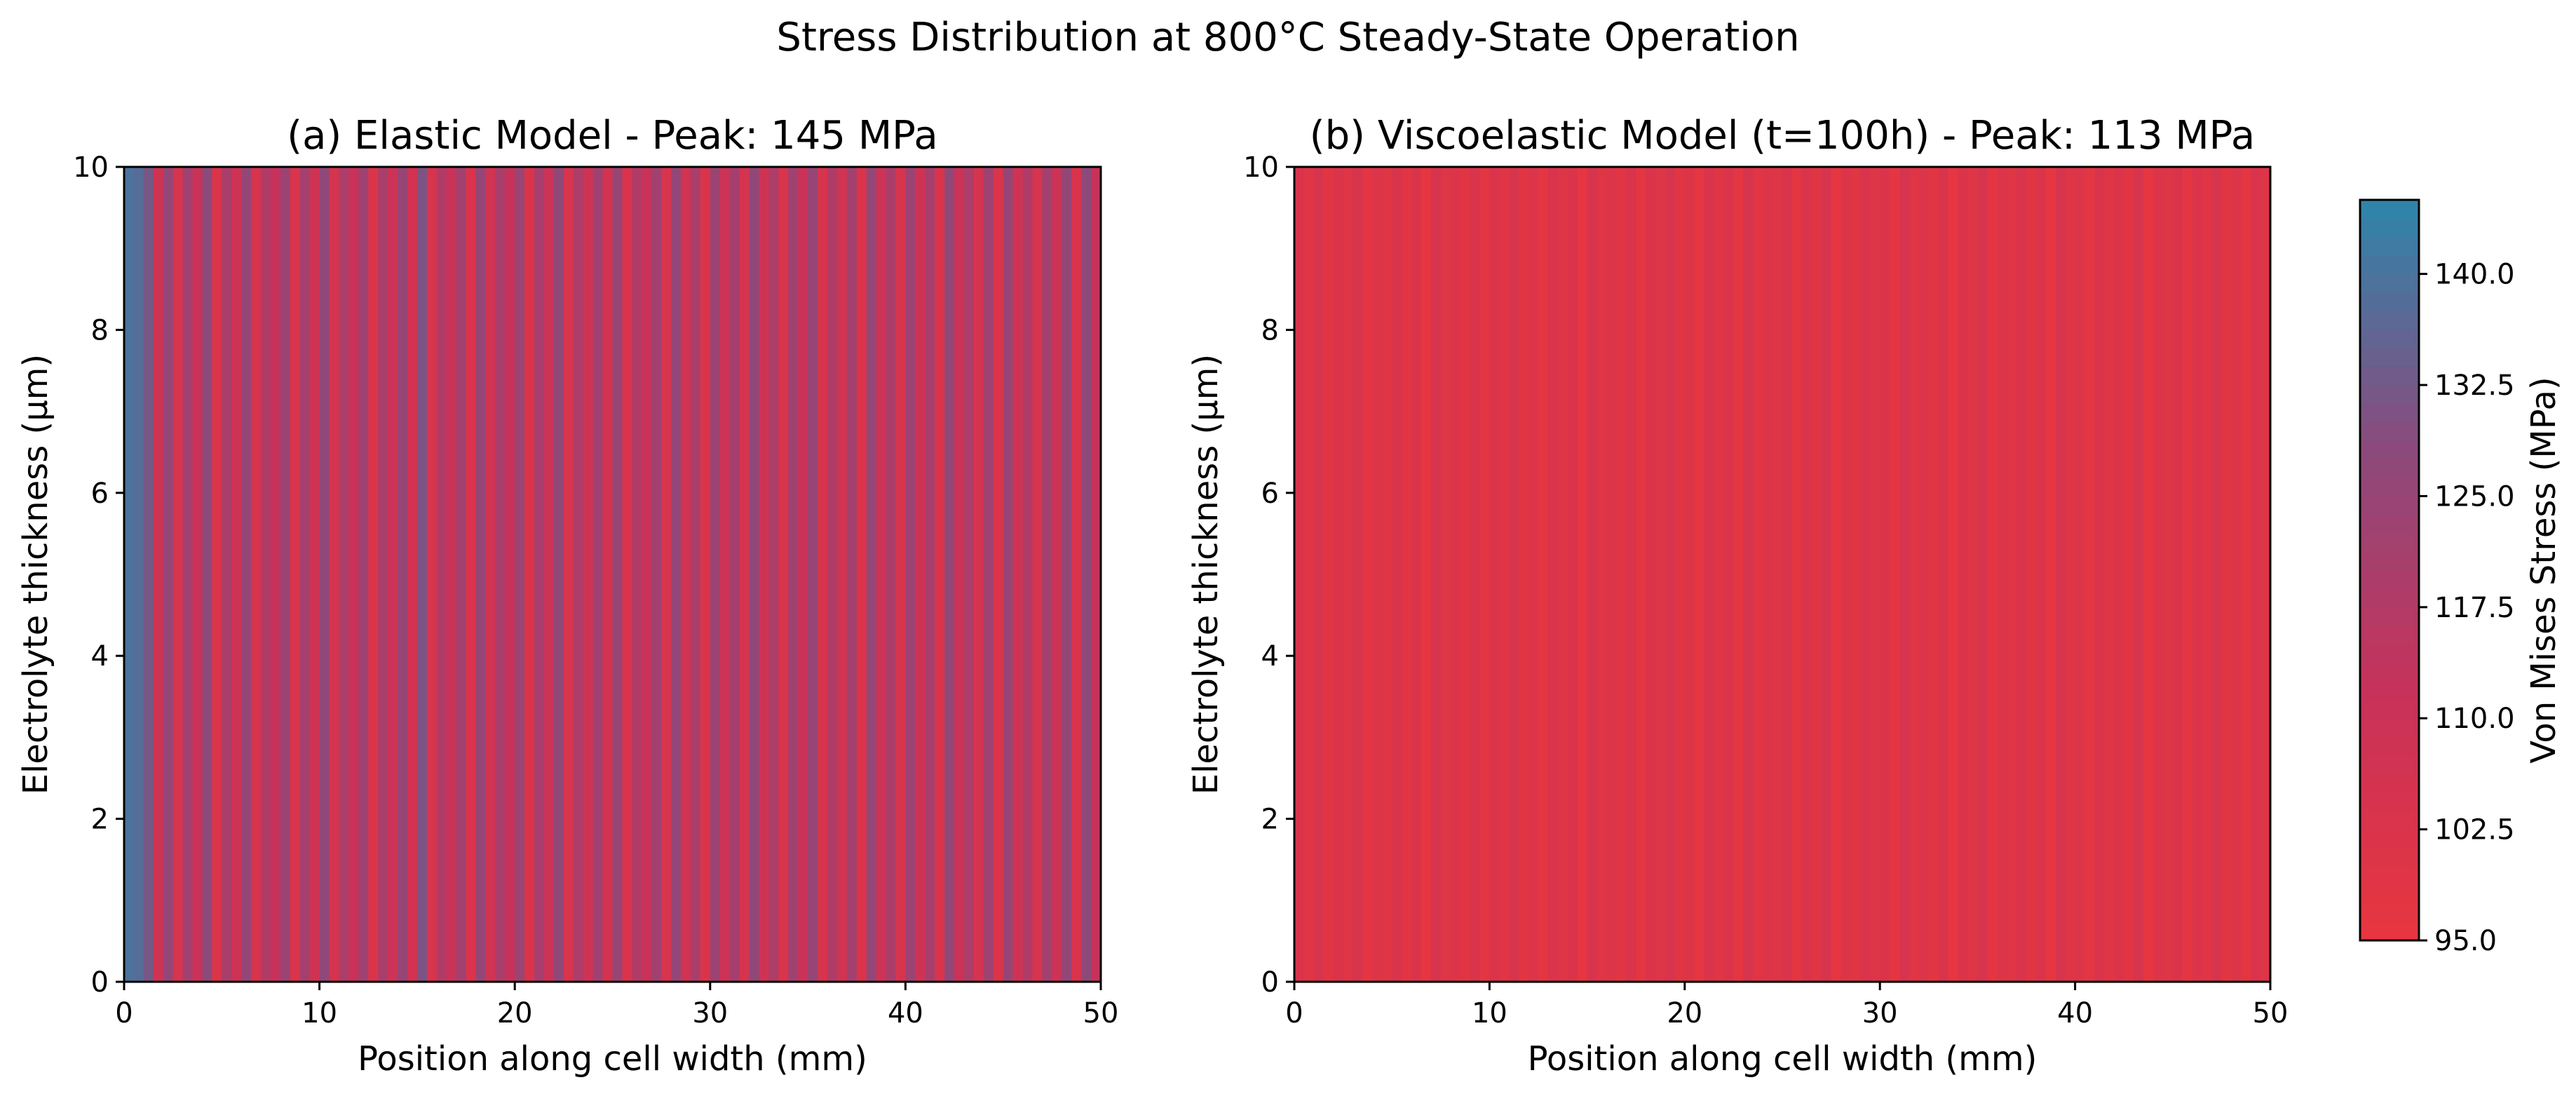 The width and height of the screenshot is (2576, 1094). I want to click on colorbar-label: Von Mises Stress (MPa), so click(2543, 570).